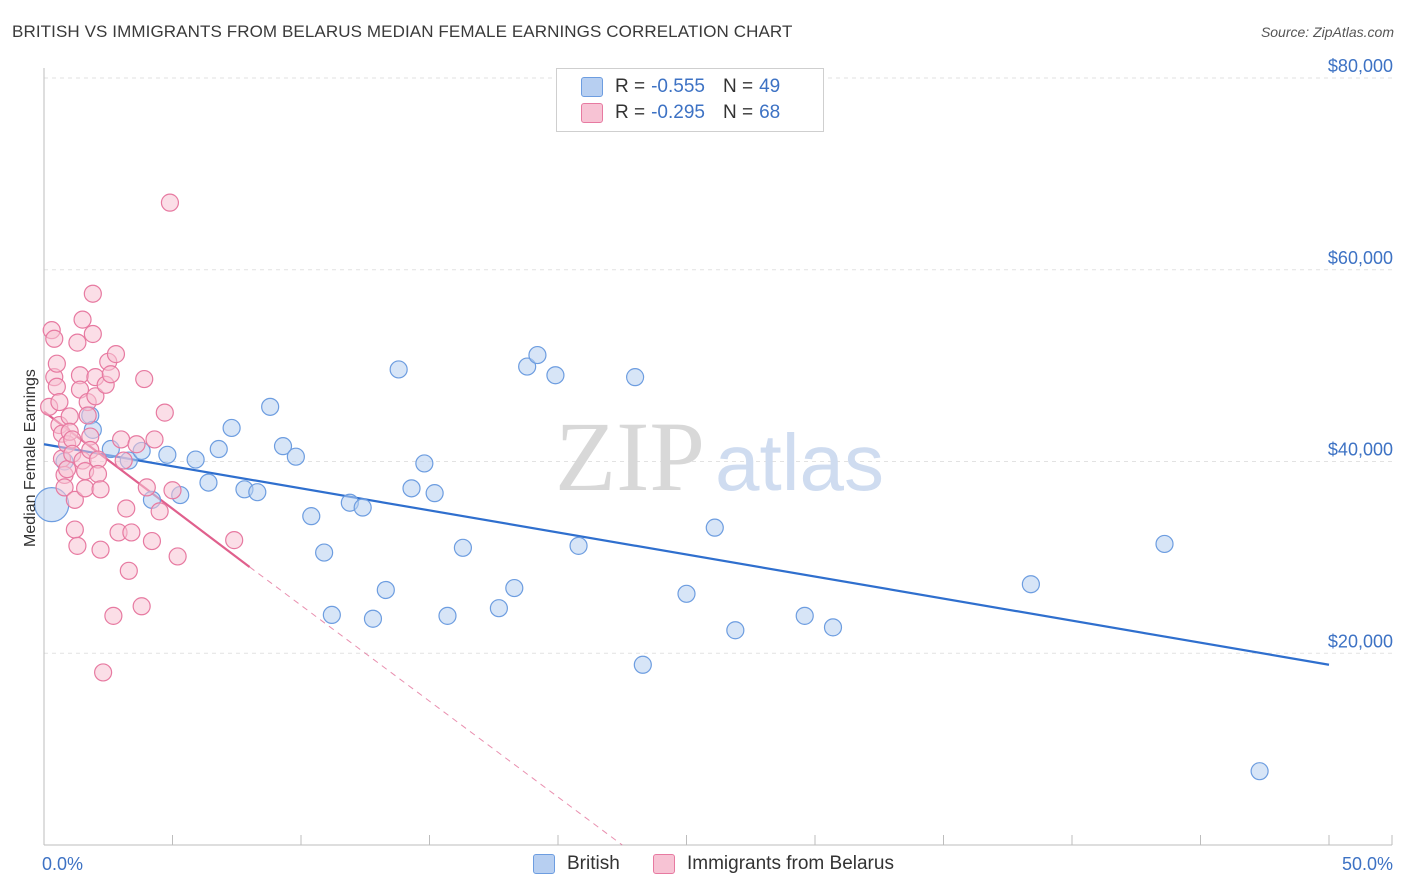 The image size is (1406, 892). I want to click on british-r-value: -0.555, so click(678, 86).